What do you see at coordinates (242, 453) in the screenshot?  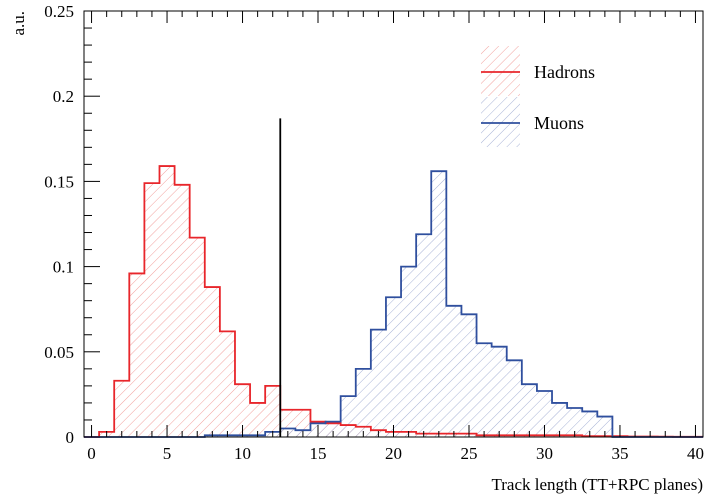 I see `x-tick-label: 10` at bounding box center [242, 453].